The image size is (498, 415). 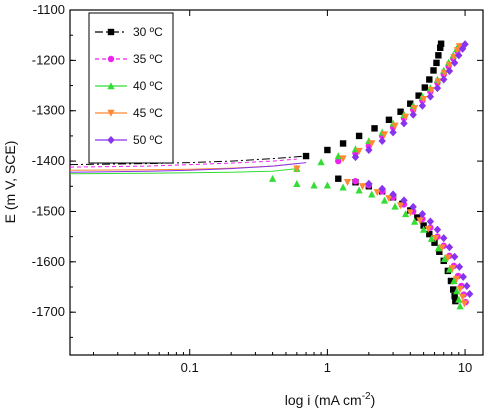 I want to click on y-tick-label: -1600, so click(x=48, y=261).